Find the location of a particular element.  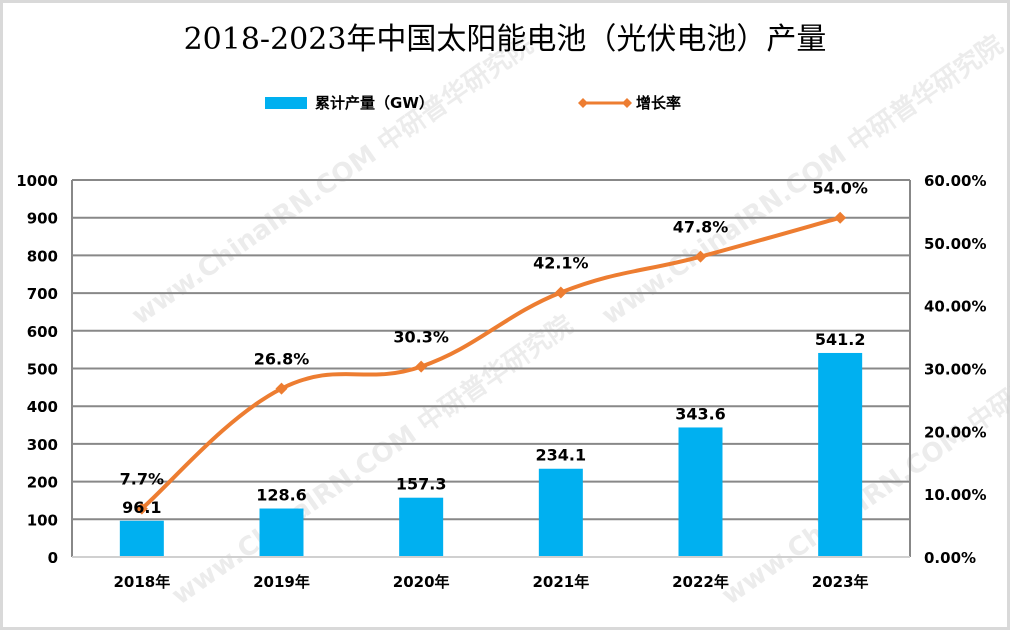

x-tick-label: 2018年 is located at coordinates (141, 582).